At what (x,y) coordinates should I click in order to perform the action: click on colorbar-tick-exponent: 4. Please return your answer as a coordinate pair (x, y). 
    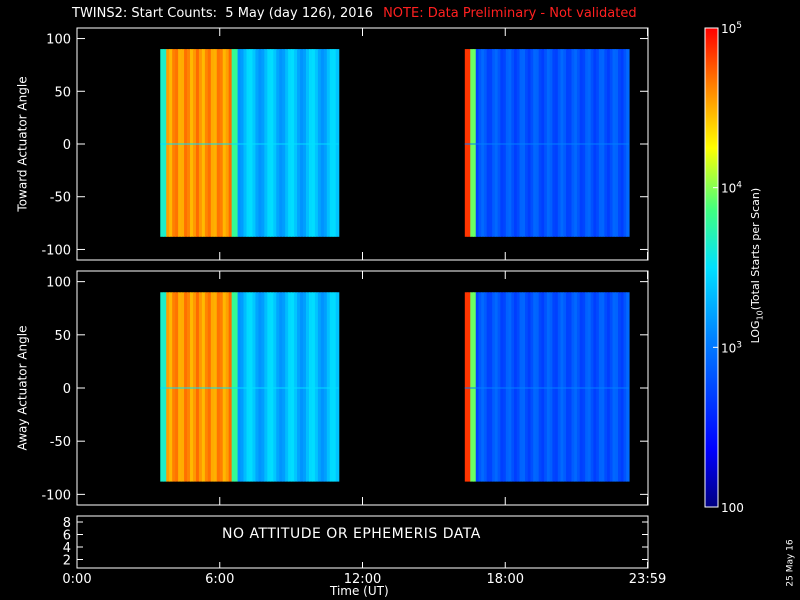
    Looking at the image, I should click on (739, 186).